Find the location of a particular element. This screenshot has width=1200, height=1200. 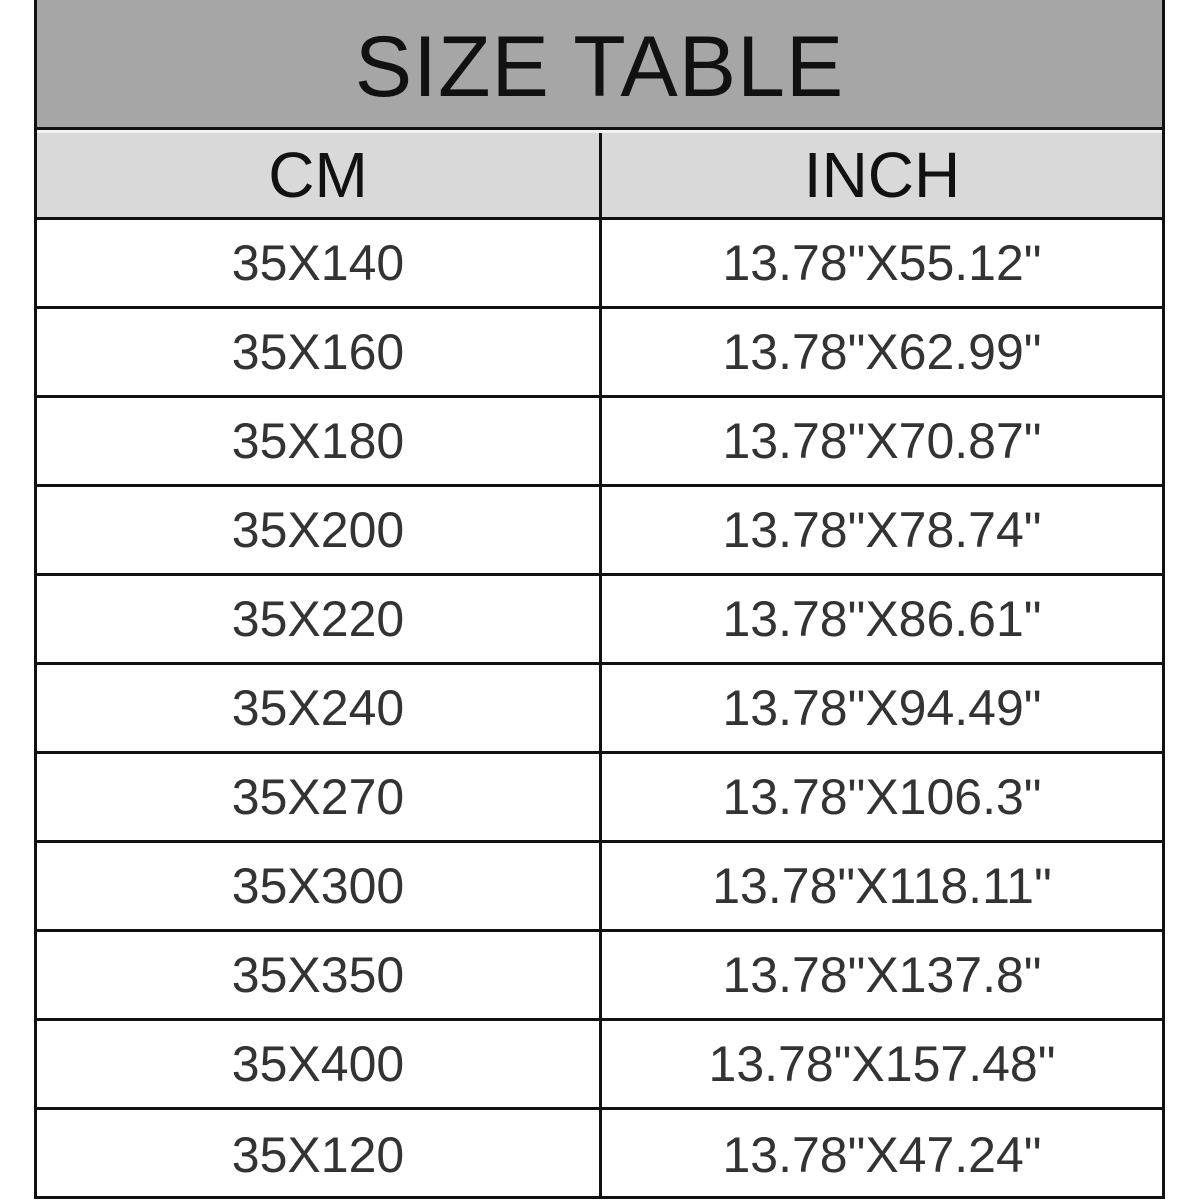

table-row: 35X240 13.78"X94.49" is located at coordinates (599, 709).